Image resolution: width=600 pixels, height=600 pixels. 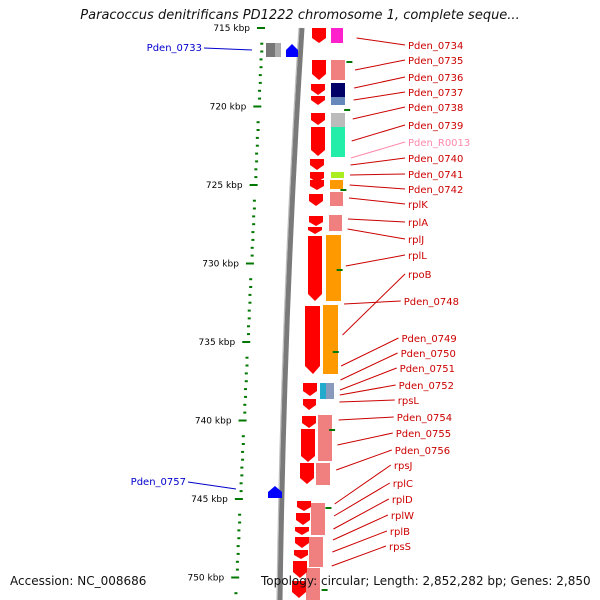 What do you see at coordinates (435, 78) in the screenshot?
I see `gene-label: Pden_0736` at bounding box center [435, 78].